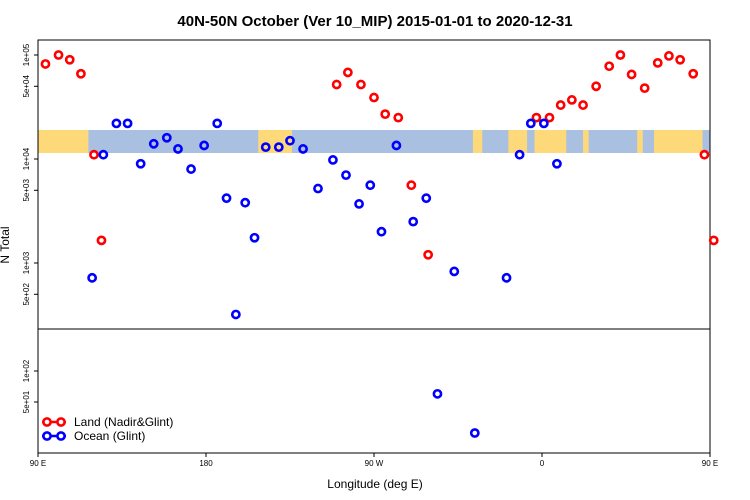  I want to click on x-tick-label: 90 W, so click(374, 463).